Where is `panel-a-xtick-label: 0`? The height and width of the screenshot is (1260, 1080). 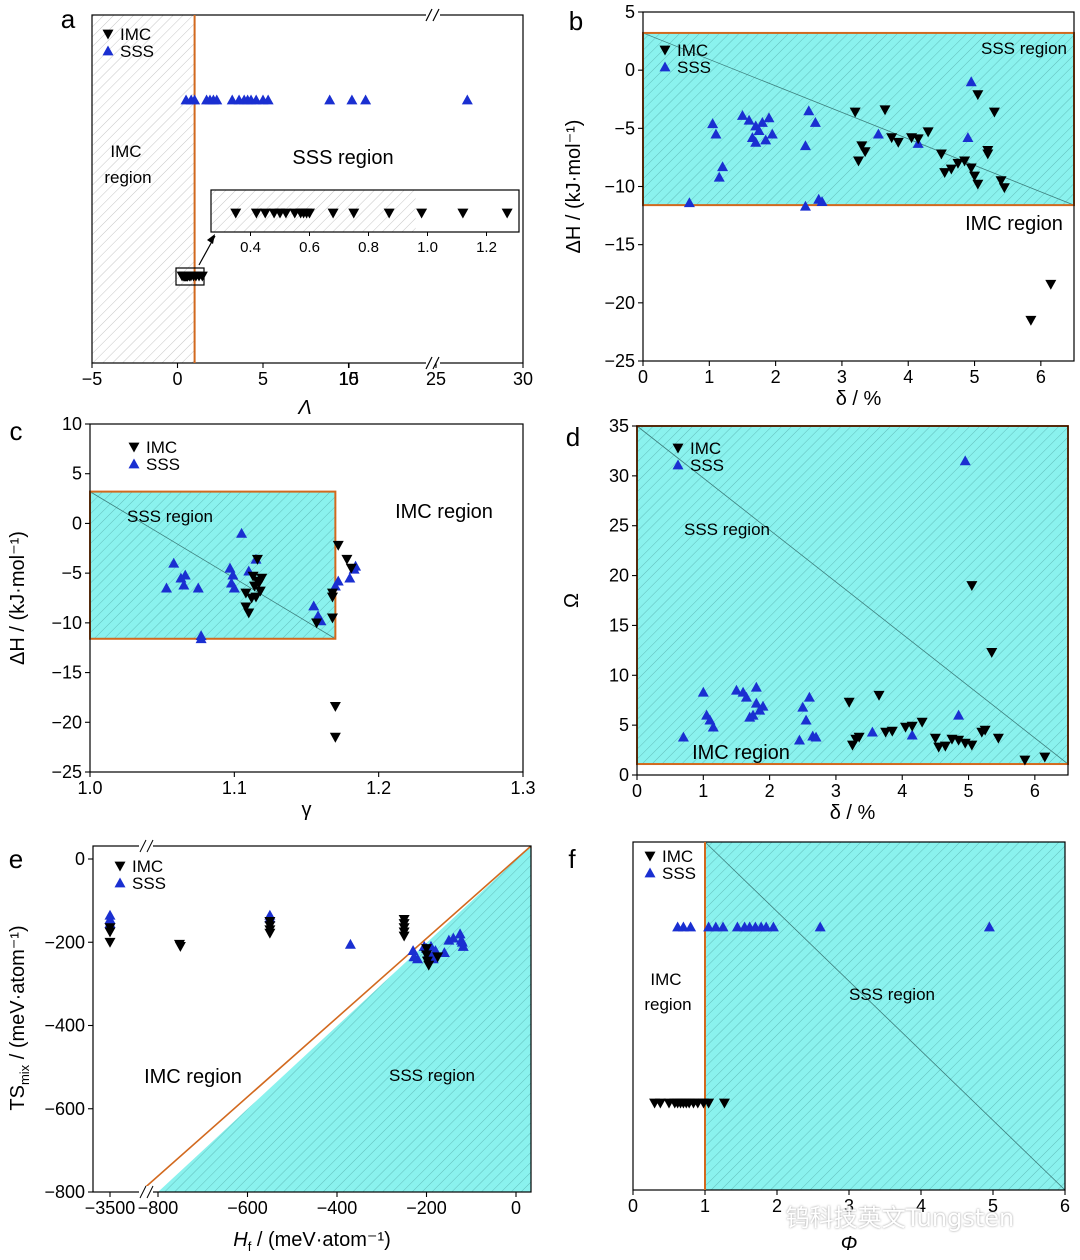
panel-a-xtick-label: 0 is located at coordinates (177, 379).